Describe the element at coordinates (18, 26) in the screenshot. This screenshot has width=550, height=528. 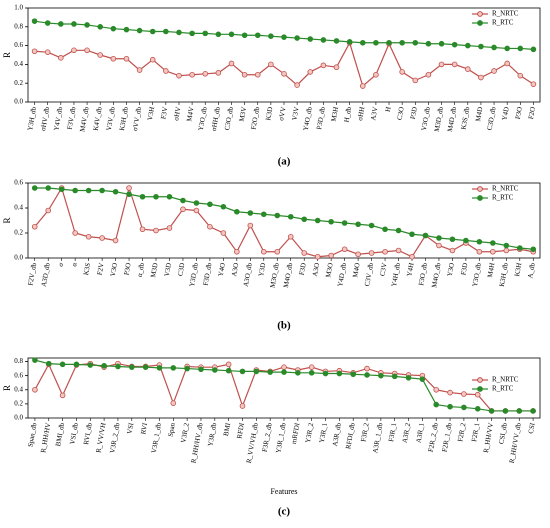
I see `y-tick-label: 0.8` at that location.